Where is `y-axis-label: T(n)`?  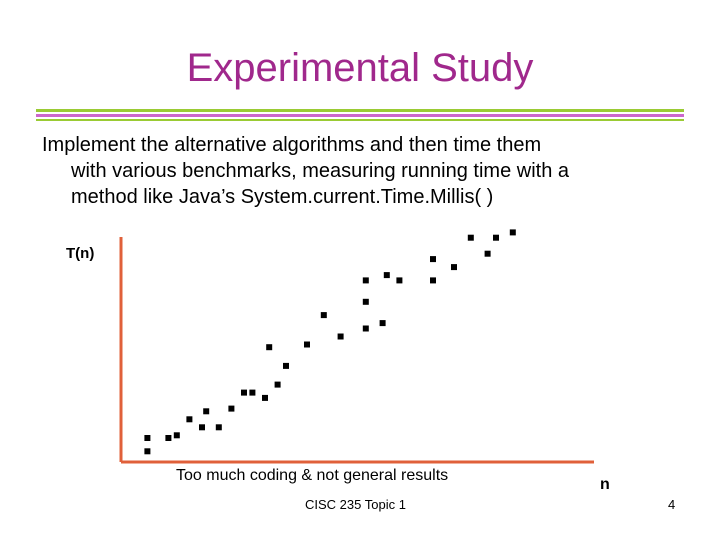
y-axis-label: T(n) is located at coordinates (80, 253).